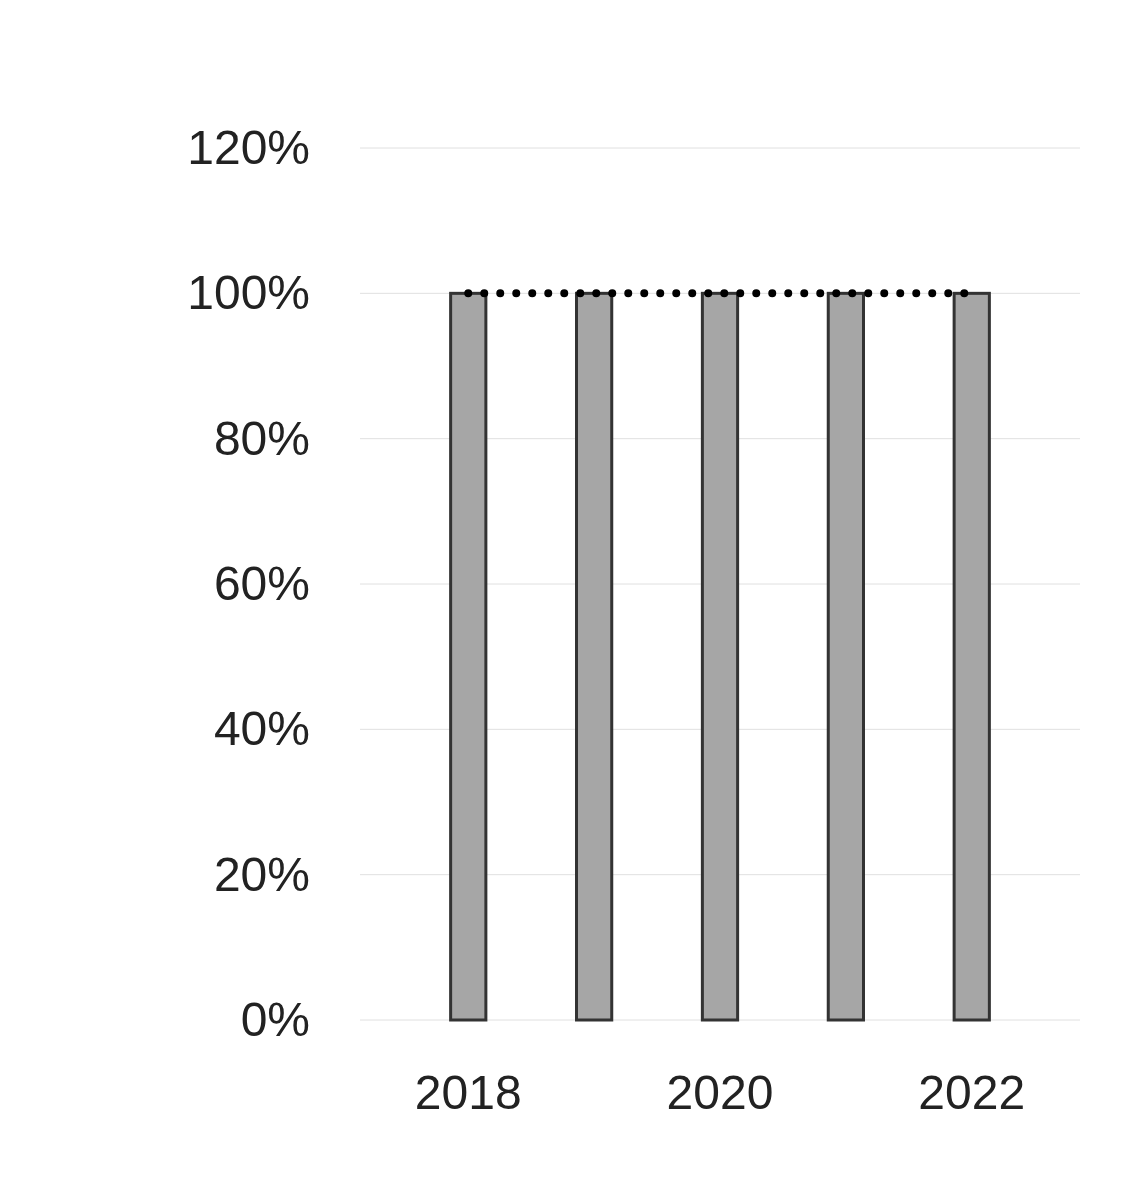 This screenshot has height=1178, width=1144. I want to click on y-tick-label: 0%, so click(275, 1019).